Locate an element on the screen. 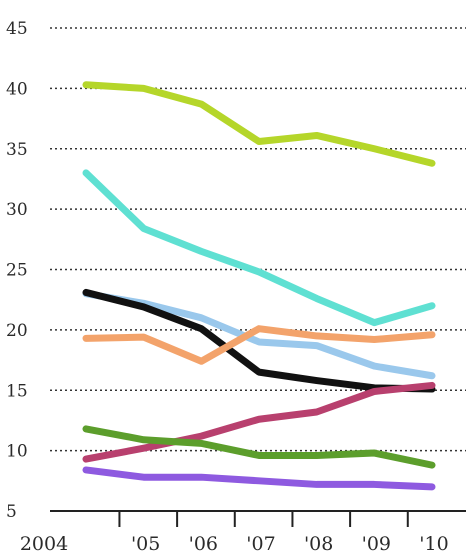  y-tick-label-30: 30 is located at coordinates (17, 210).